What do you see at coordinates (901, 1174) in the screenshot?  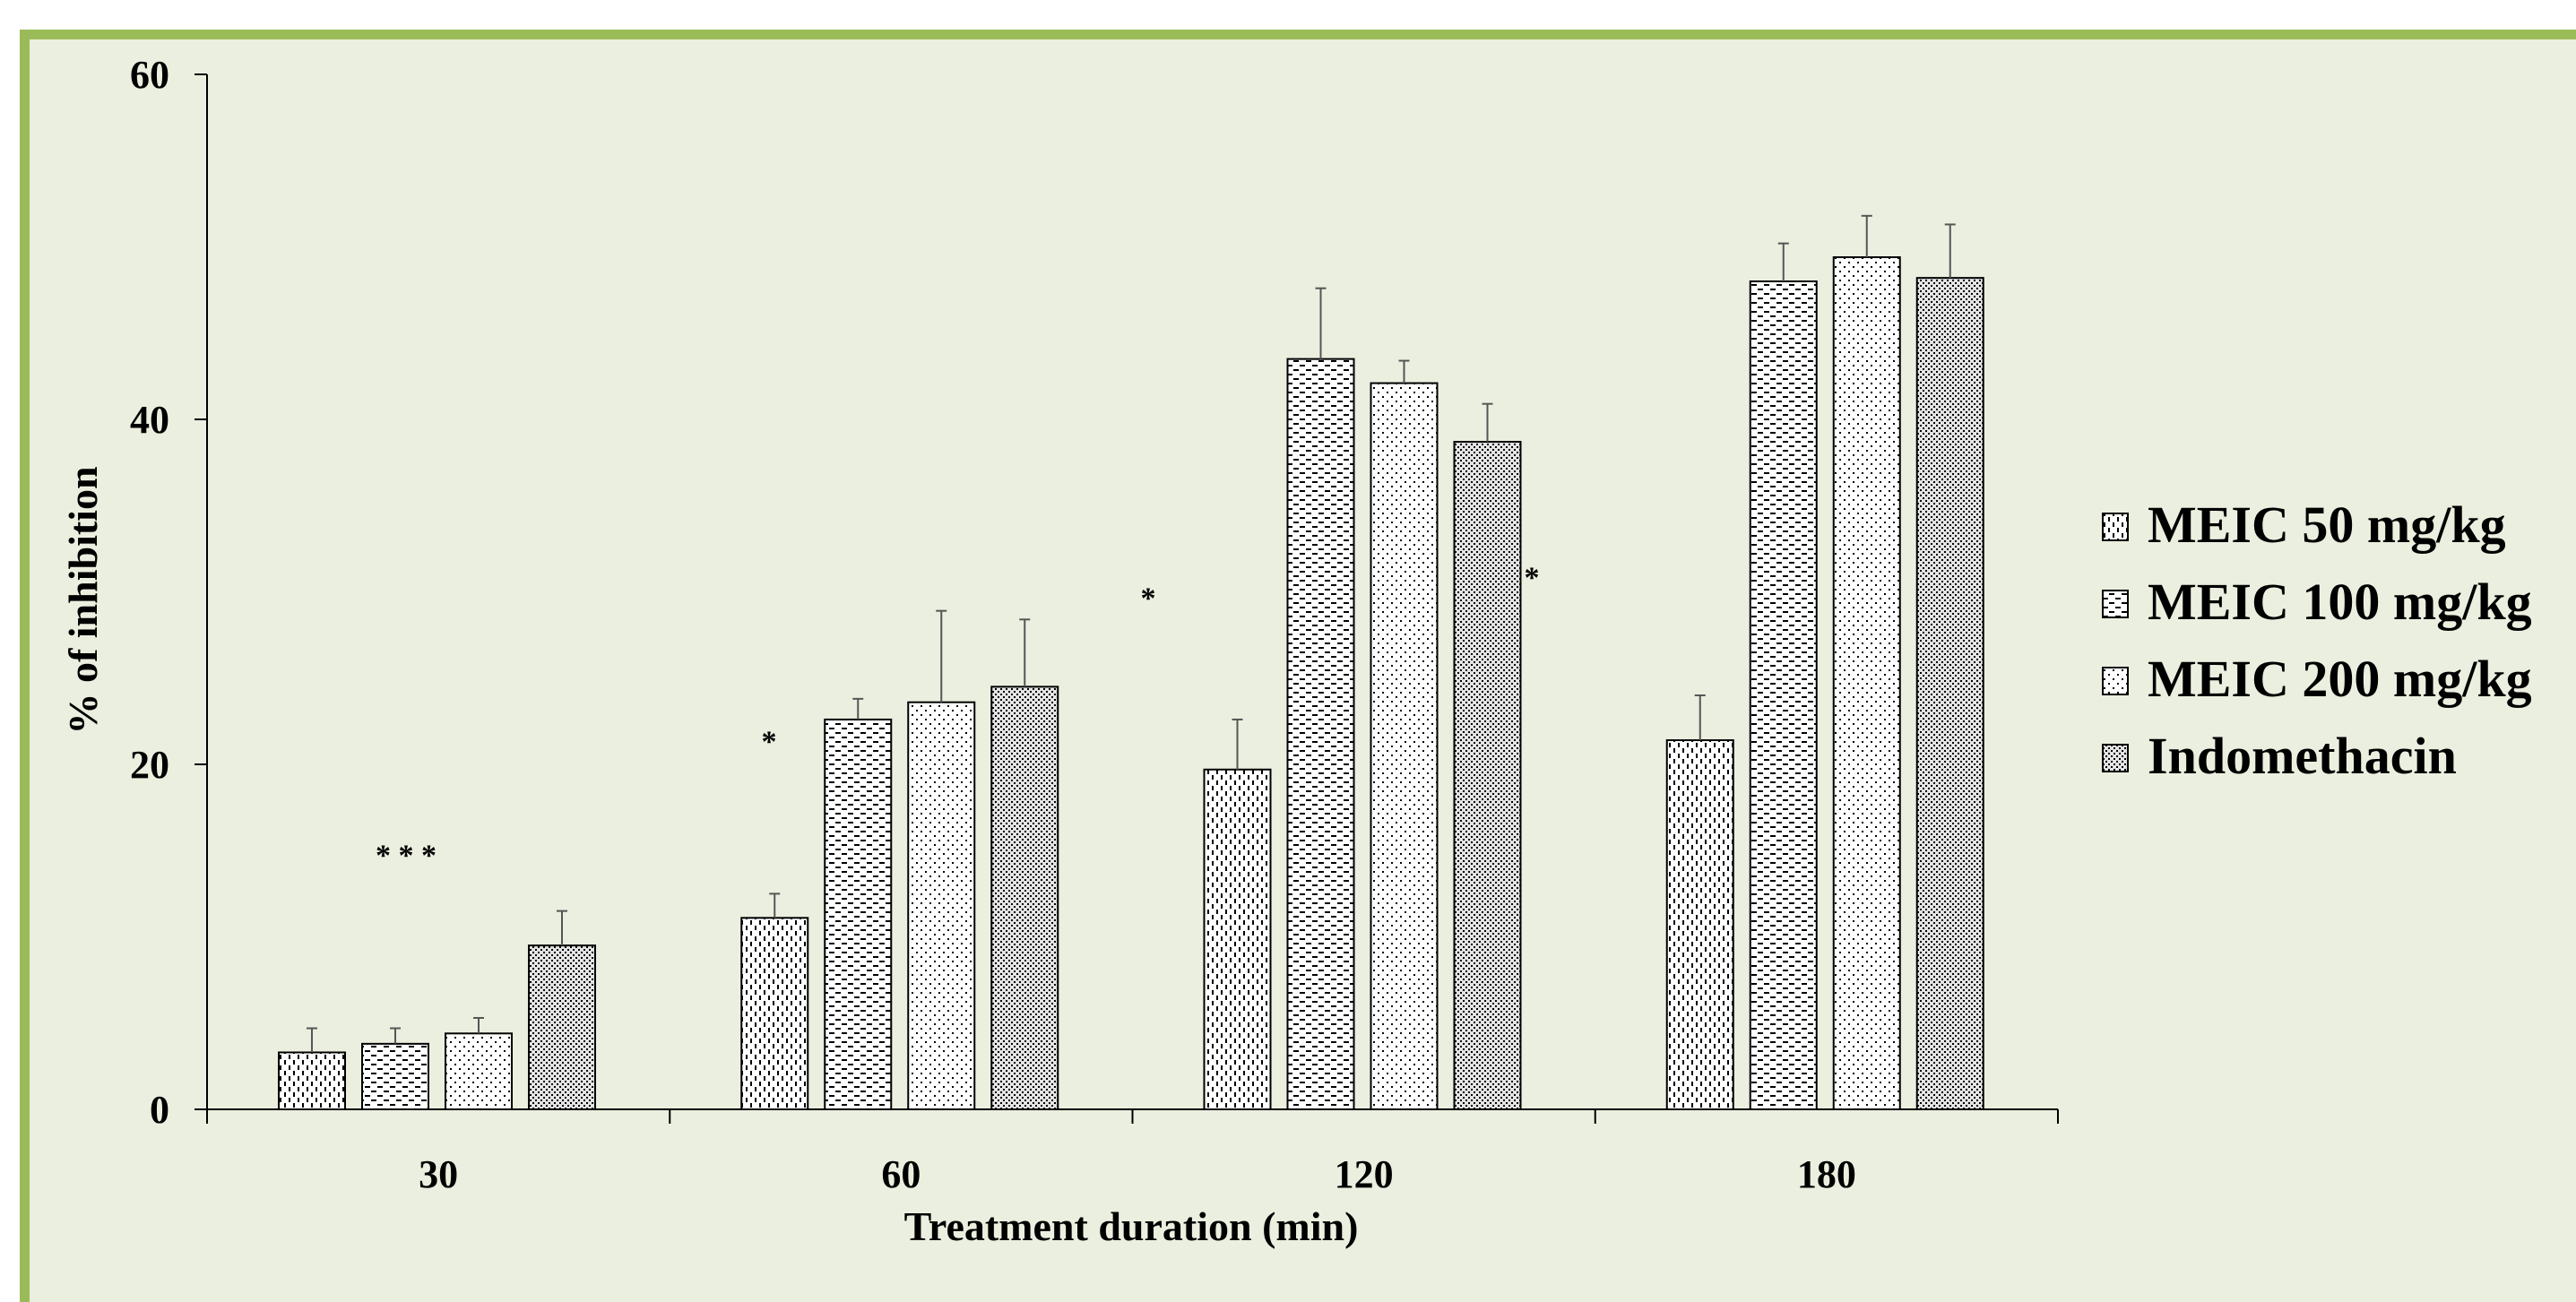 I see `x-tick-label: 60` at bounding box center [901, 1174].